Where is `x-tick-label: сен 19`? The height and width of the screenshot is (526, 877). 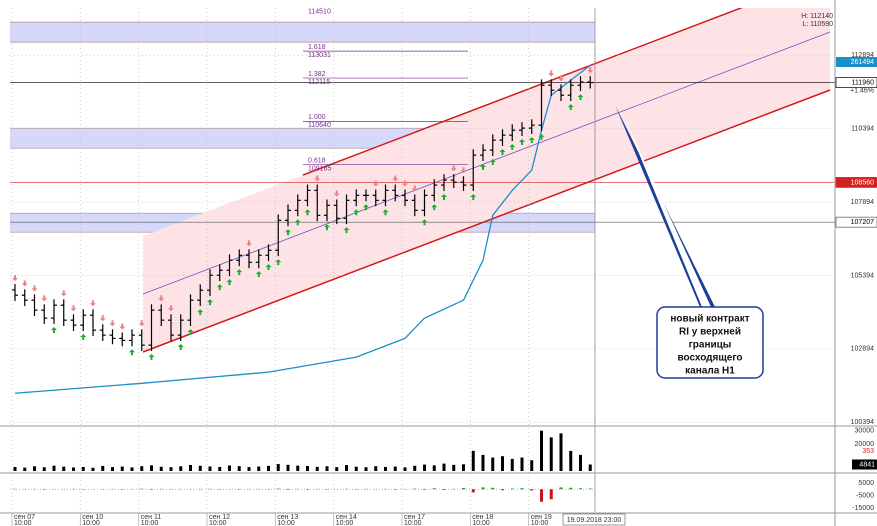
x-tick-label: сен 19 is located at coordinates (541, 517).